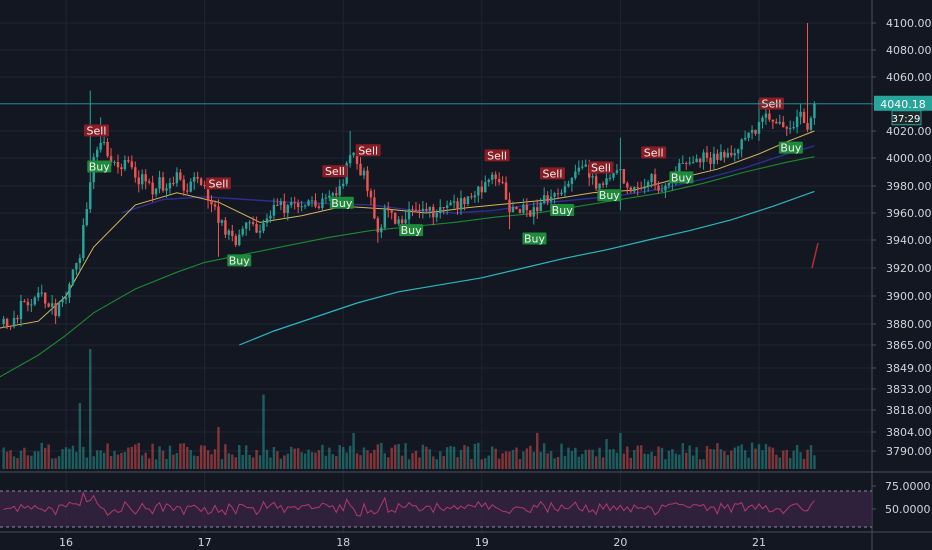 Image resolution: width=932 pixels, height=550 pixels. I want to click on price-tick-label: 3849.00, so click(909, 368).